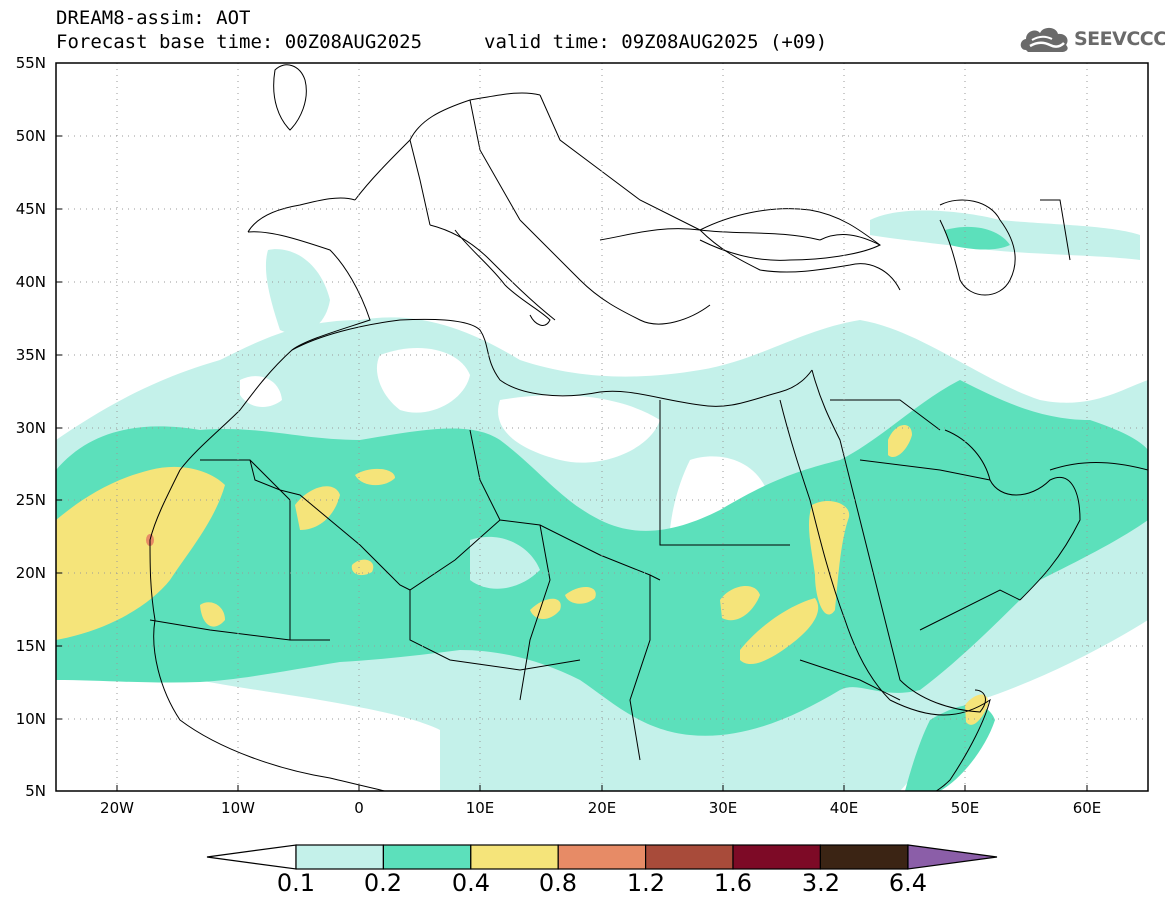  I want to click on valid-time: valid time: 09Z08AUG2025 (+09), so click(656, 42).